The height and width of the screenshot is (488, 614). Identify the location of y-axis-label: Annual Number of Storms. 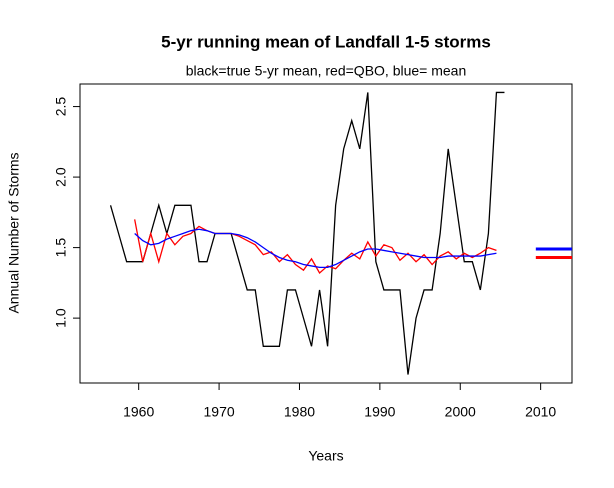
(14, 232).